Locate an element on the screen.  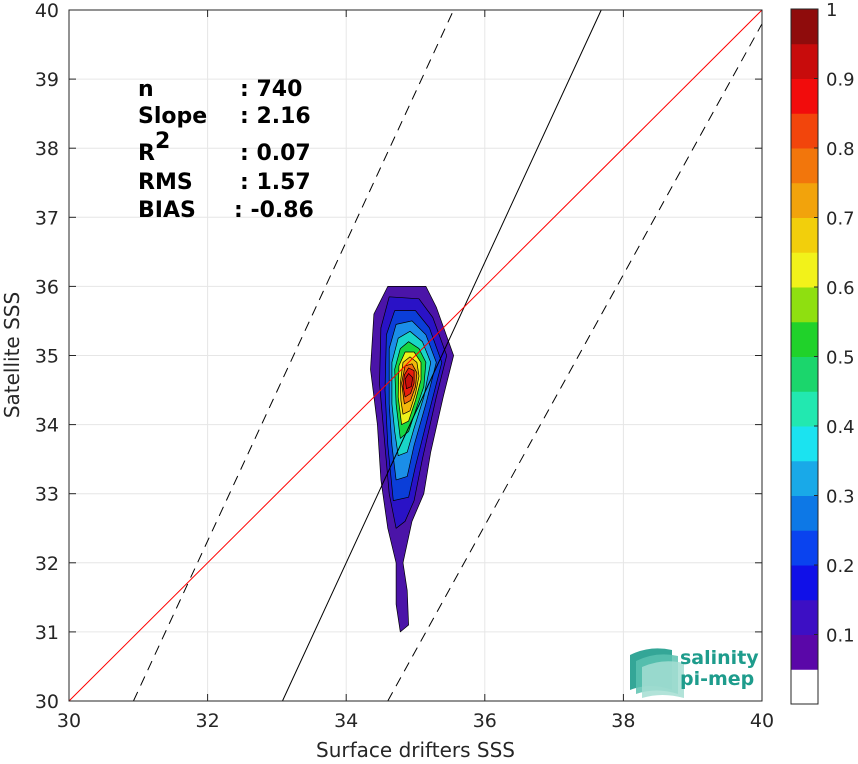
y-axis-label: Satellite SSS is located at coordinates (12, 355).